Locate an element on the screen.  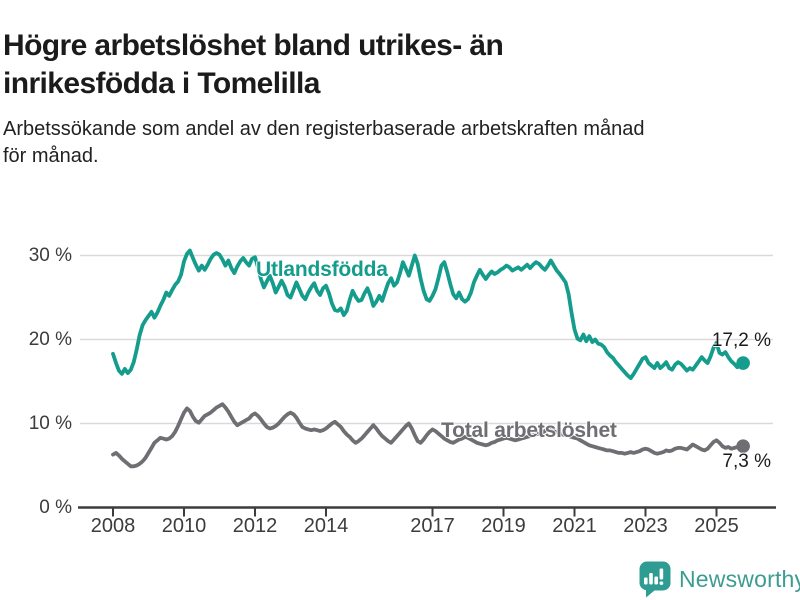
x-tick-label: 2012 is located at coordinates (255, 526).